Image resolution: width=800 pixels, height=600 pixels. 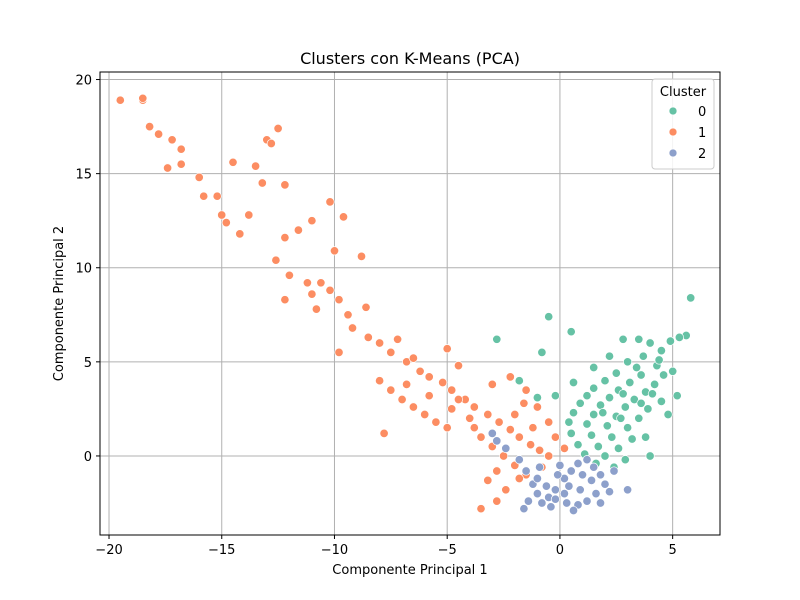 I want to click on y-tick-label: 5, so click(x=88, y=363).